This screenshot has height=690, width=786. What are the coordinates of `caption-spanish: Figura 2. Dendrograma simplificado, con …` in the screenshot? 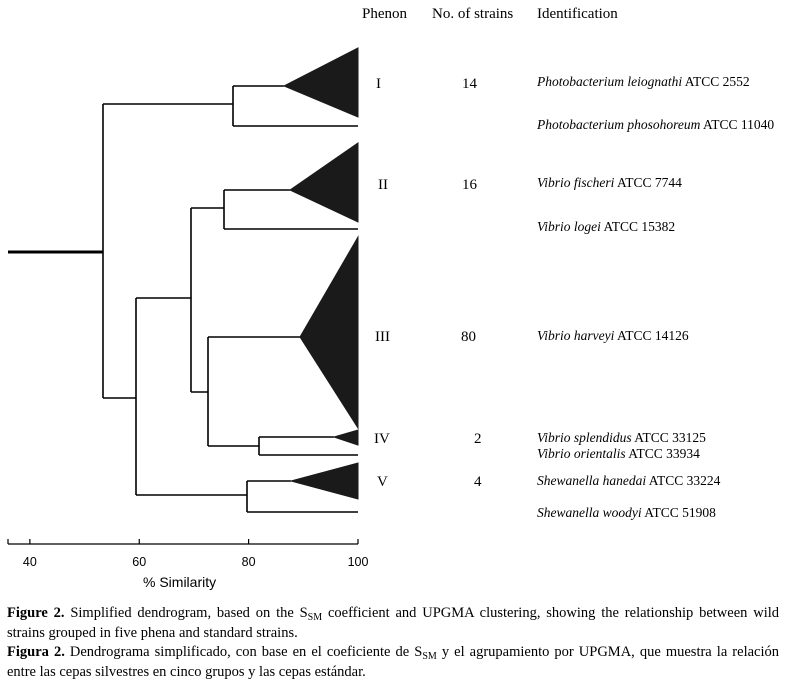 It's located at (393, 662).